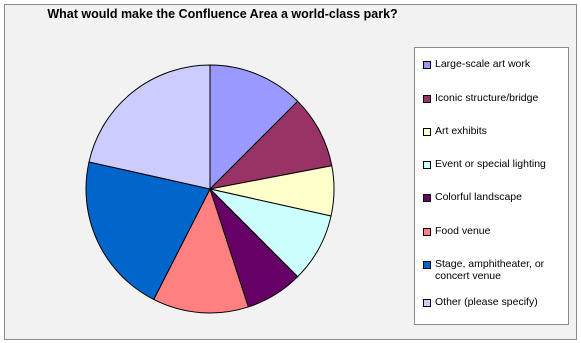  I want to click on legend-item: Colorful landscape, so click(492, 197).